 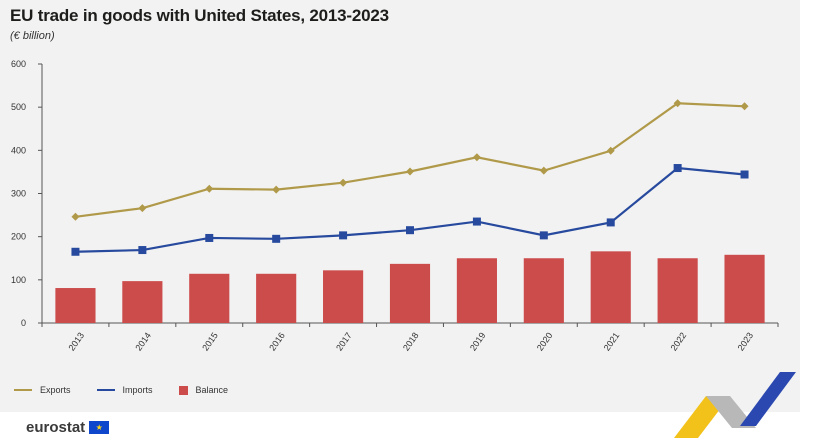 I want to click on y-tick-label: 300, so click(x=18, y=194).